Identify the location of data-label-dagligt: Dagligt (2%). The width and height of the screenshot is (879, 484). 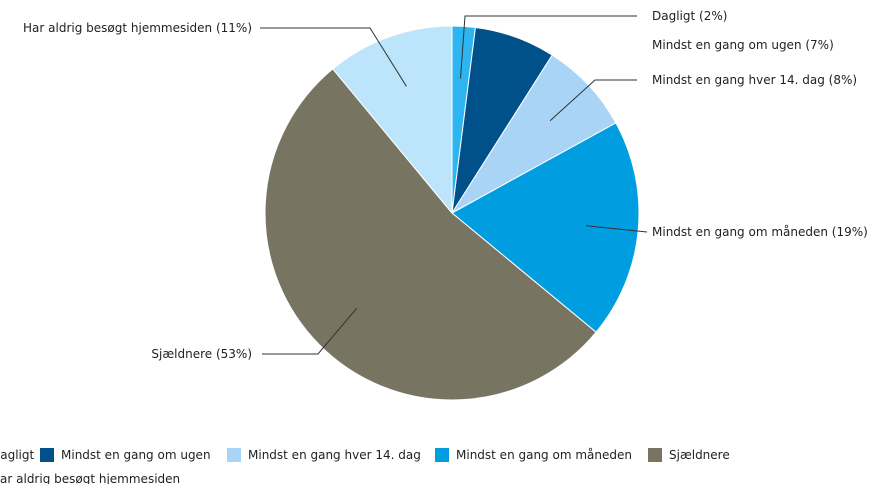
(689, 16).